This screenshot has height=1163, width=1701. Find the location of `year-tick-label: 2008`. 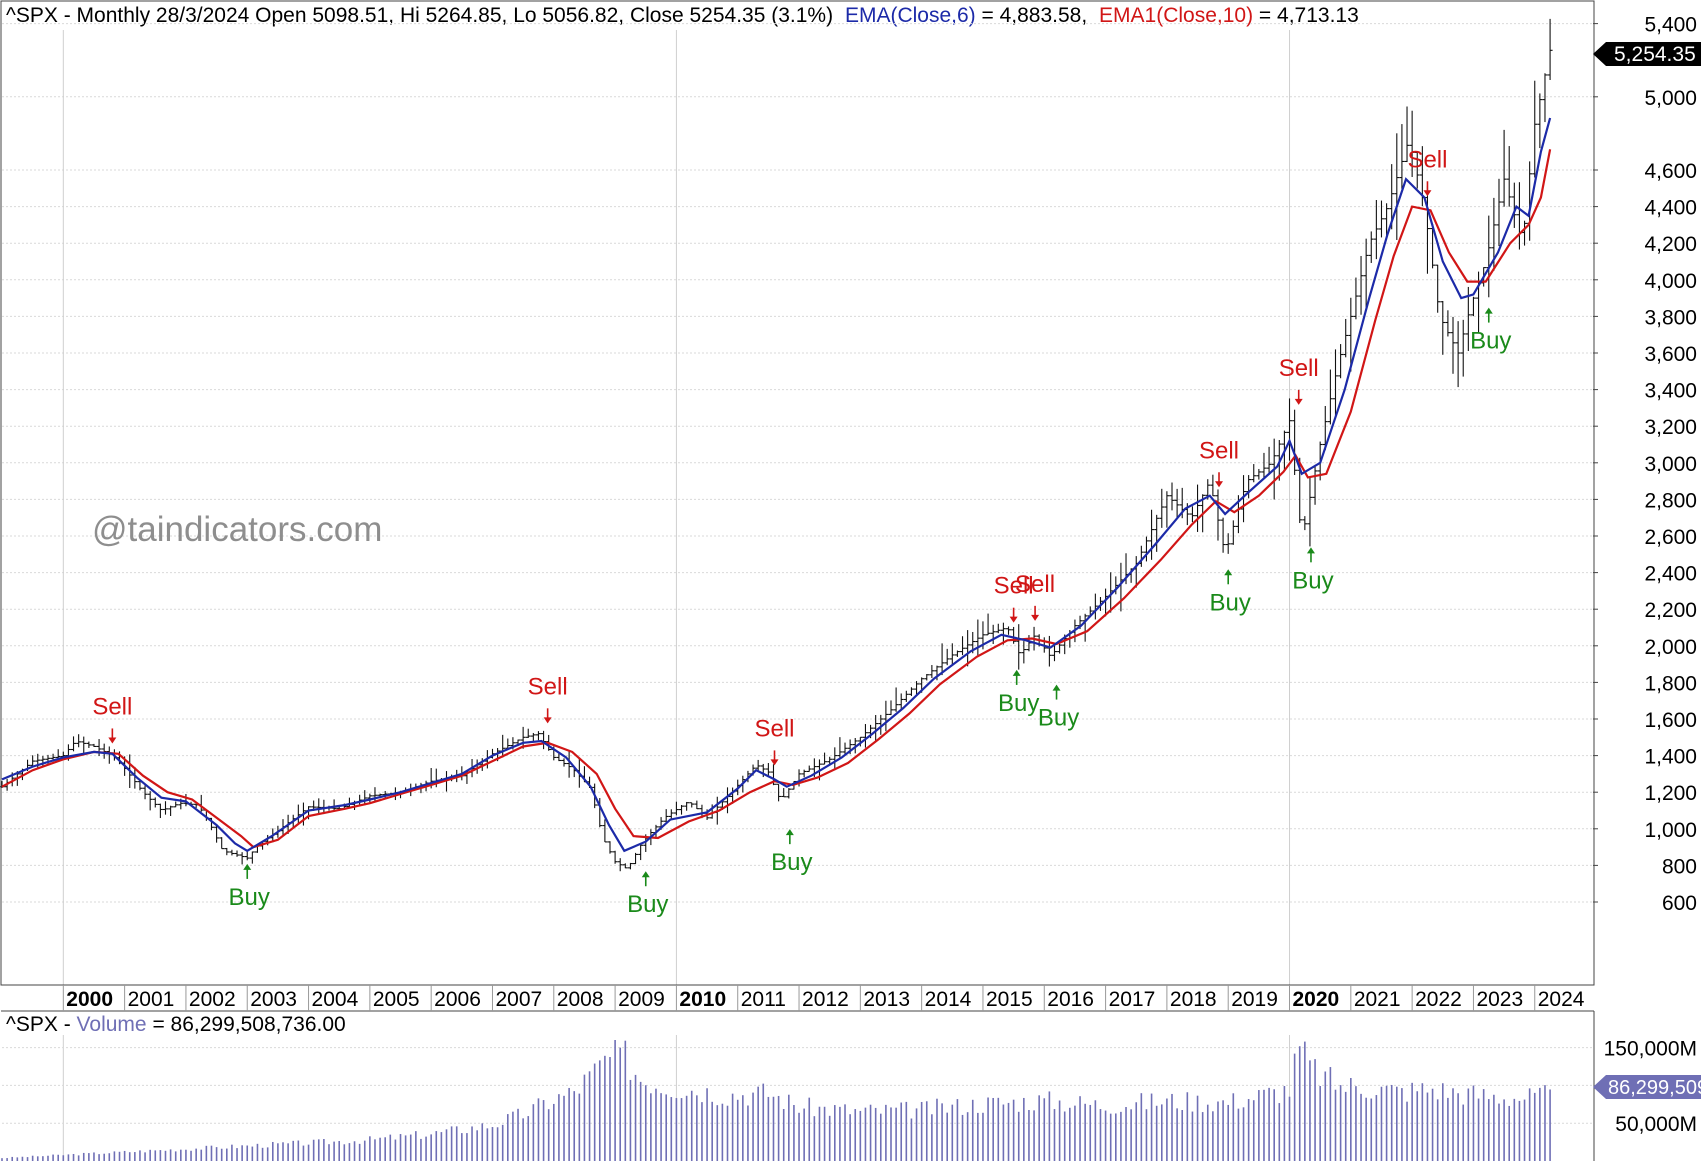

year-tick-label: 2008 is located at coordinates (580, 999).